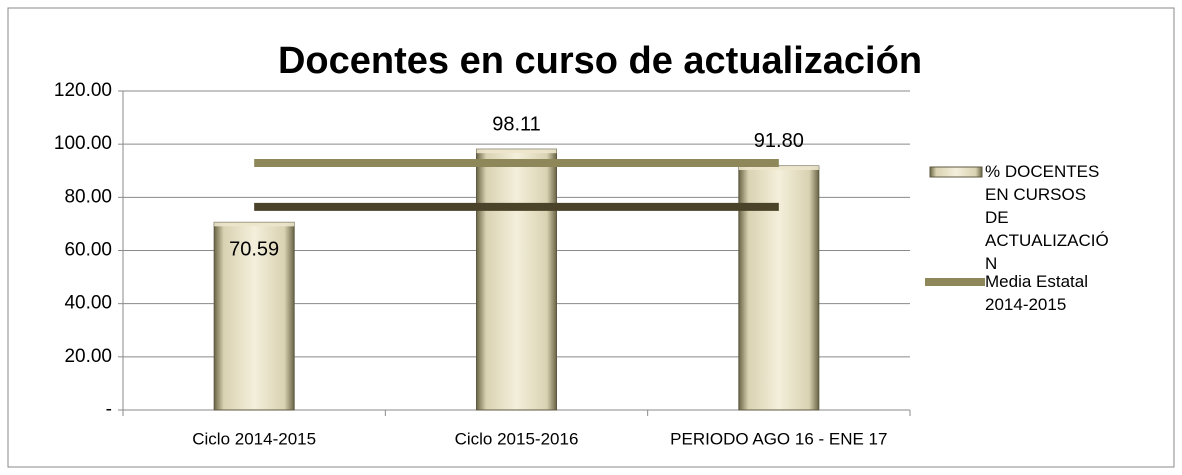 The image size is (1182, 475). I want to click on data-label: 91.80, so click(779, 141).